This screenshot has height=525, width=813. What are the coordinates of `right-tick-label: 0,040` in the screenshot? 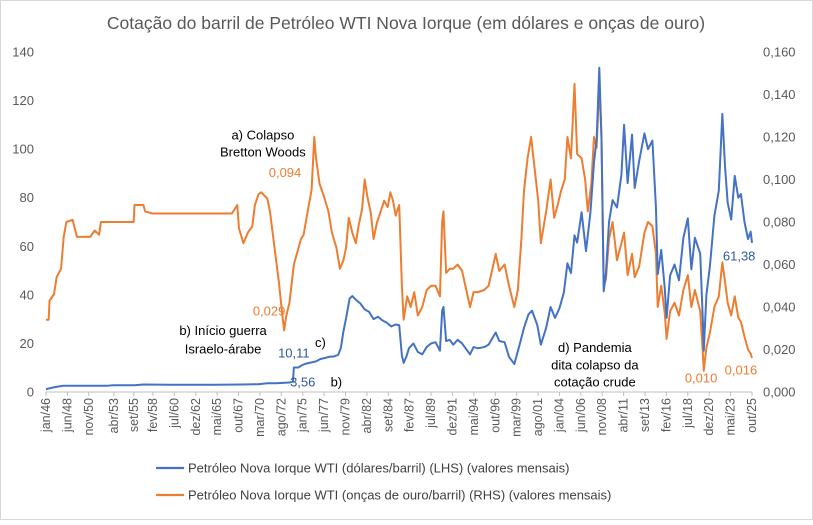 It's located at (779, 307).